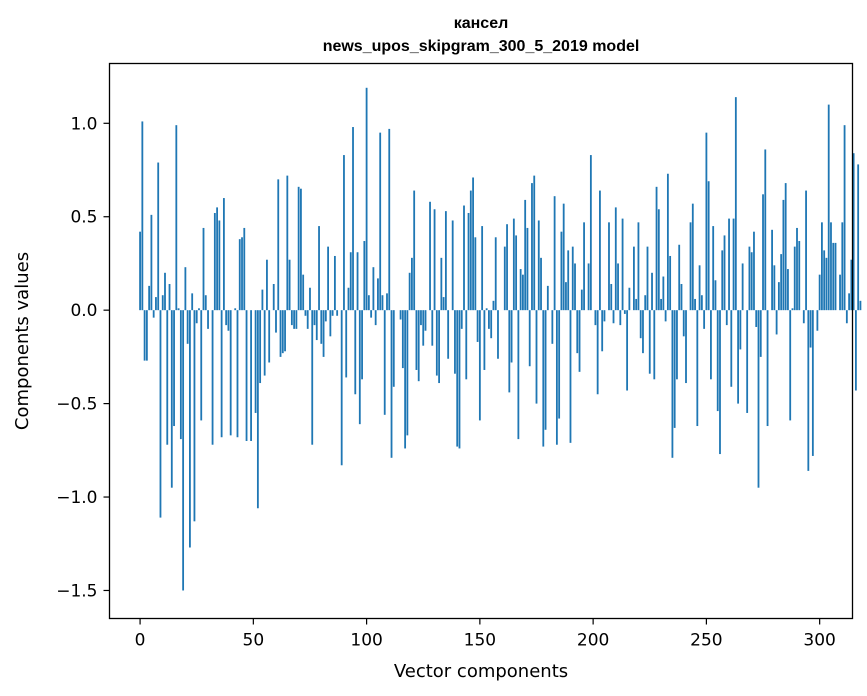  What do you see at coordinates (140, 641) in the screenshot?
I see `x-tick-label: 0` at bounding box center [140, 641].